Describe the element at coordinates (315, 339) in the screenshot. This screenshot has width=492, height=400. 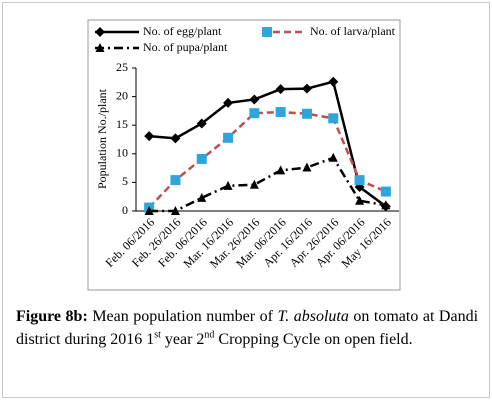
I see `caption-text: Cropping Cycle on open field.` at that location.